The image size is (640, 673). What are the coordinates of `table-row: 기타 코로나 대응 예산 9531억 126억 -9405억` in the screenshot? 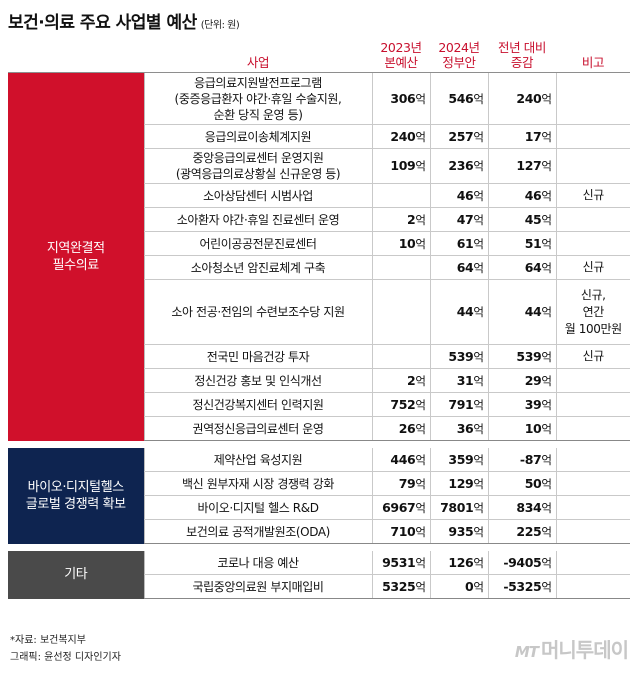 It's located at (319, 575).